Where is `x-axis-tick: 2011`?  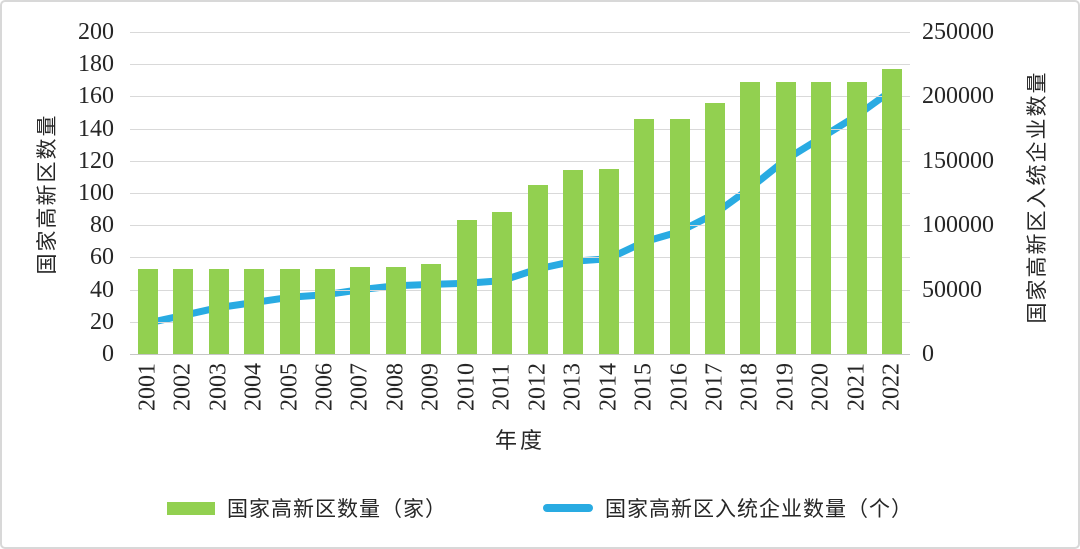
x-axis-tick: 2011 is located at coordinates (501, 387).